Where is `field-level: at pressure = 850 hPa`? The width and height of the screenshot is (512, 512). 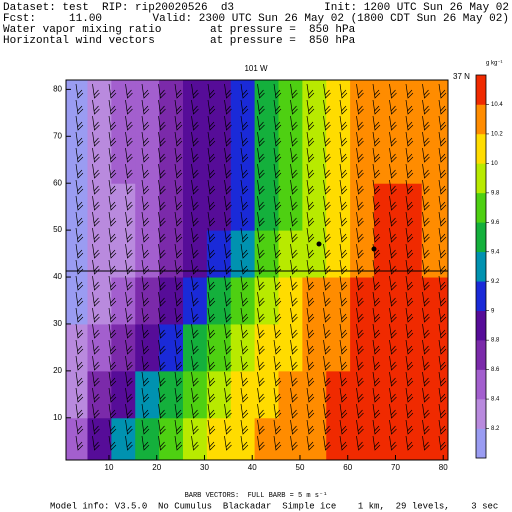
field-level: at pressure = 850 hPa is located at coordinates (283, 41).